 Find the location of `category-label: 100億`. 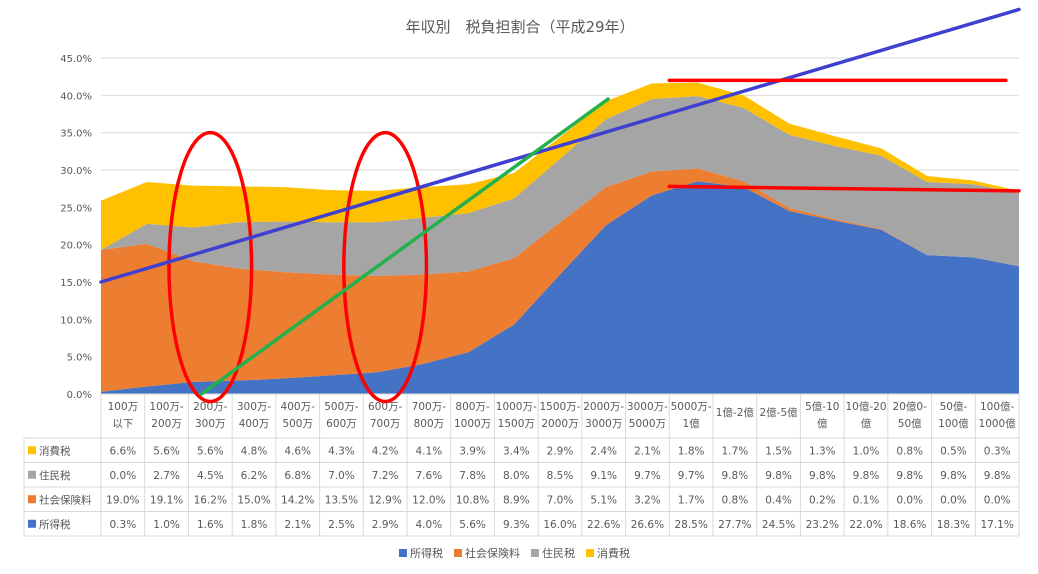

category-label: 100億 is located at coordinates (953, 423).